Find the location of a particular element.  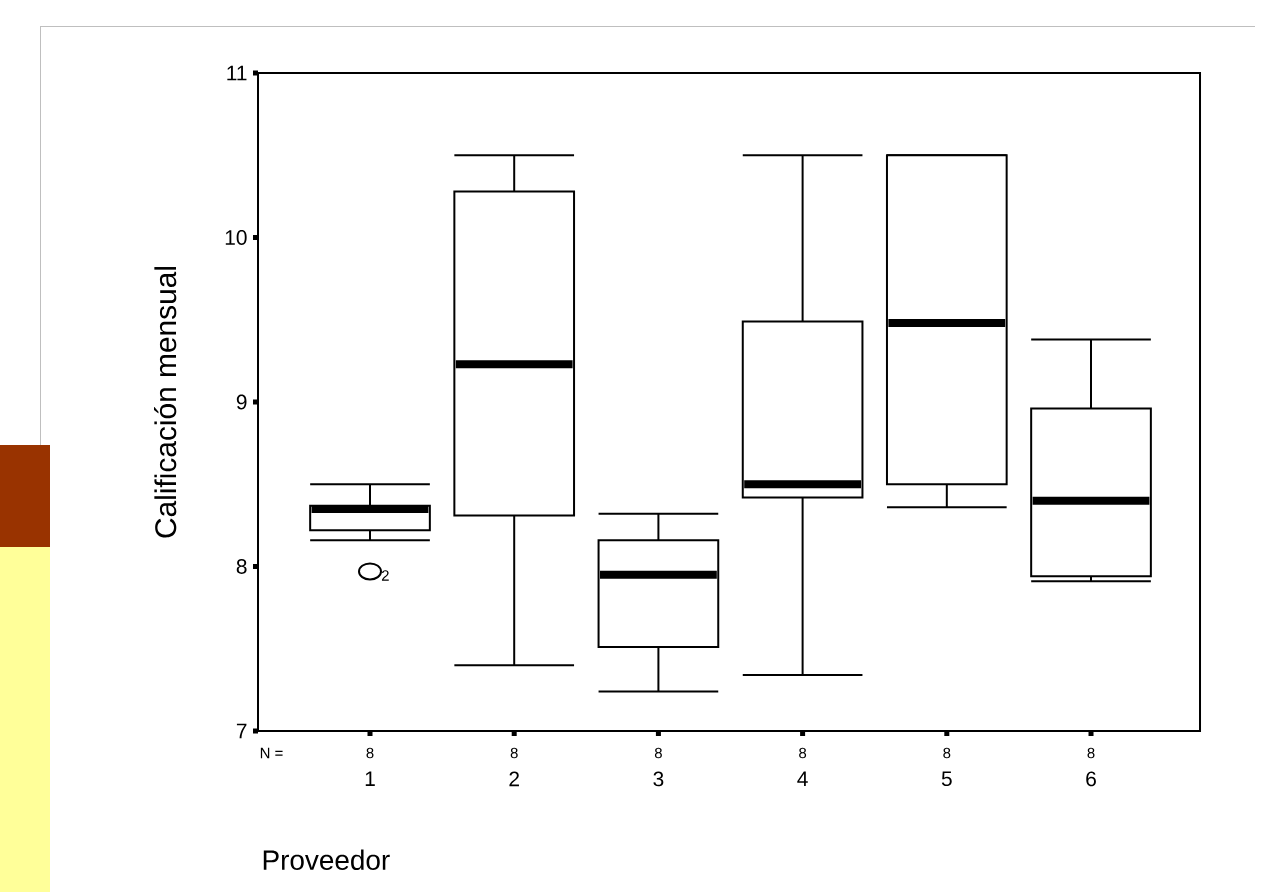

y-tick-label: 9 is located at coordinates (241, 402).